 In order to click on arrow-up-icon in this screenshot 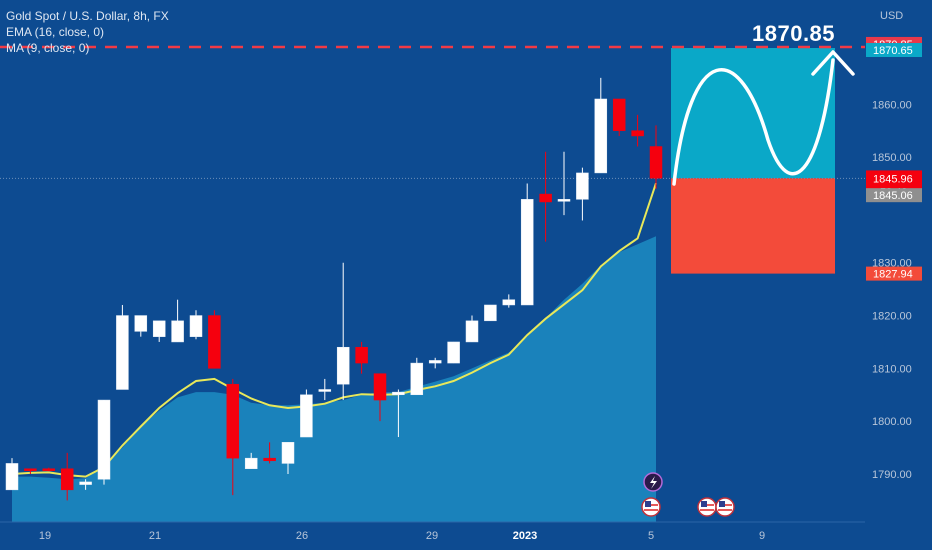, I will do `click(833, 63)`.